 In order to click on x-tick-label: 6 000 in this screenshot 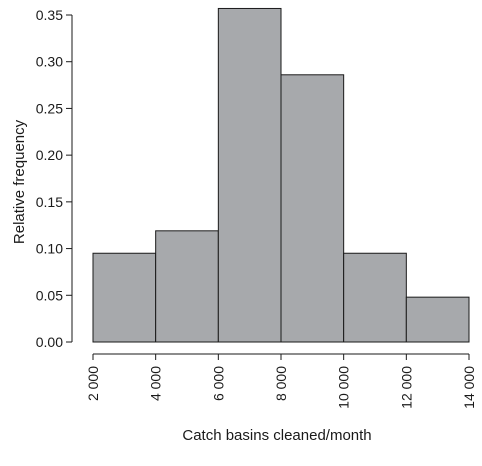, I will do `click(218, 383)`.